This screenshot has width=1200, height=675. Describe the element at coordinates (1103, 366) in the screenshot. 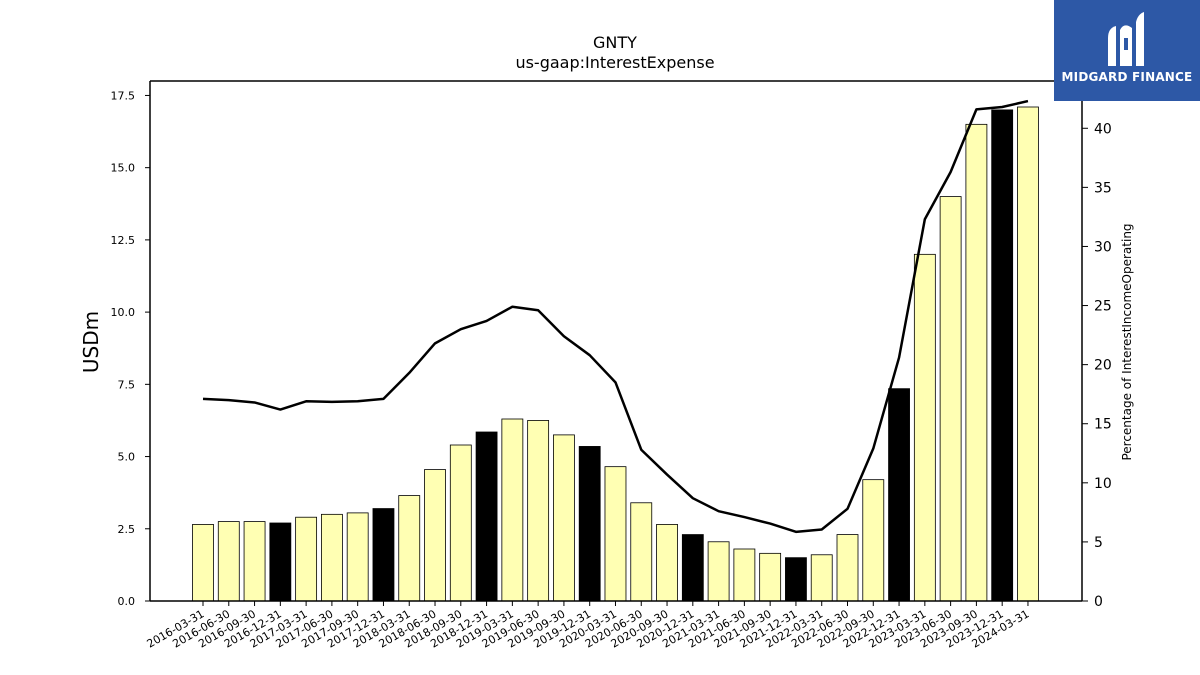

I see `y2-tick-label: 20` at that location.